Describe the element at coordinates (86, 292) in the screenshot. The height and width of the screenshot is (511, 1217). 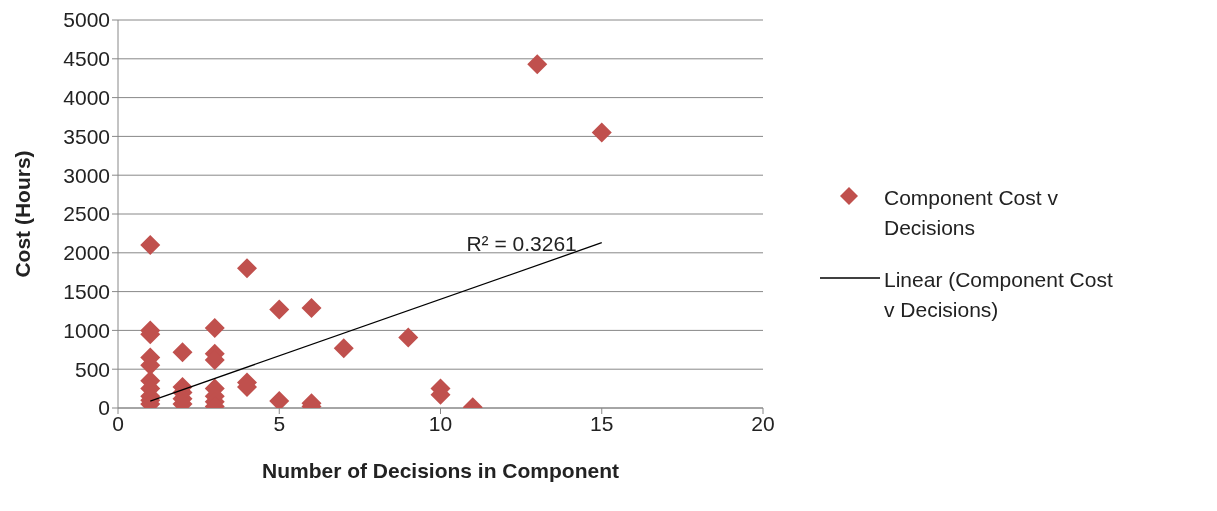
I see `y-tick-label: 1500` at that location.